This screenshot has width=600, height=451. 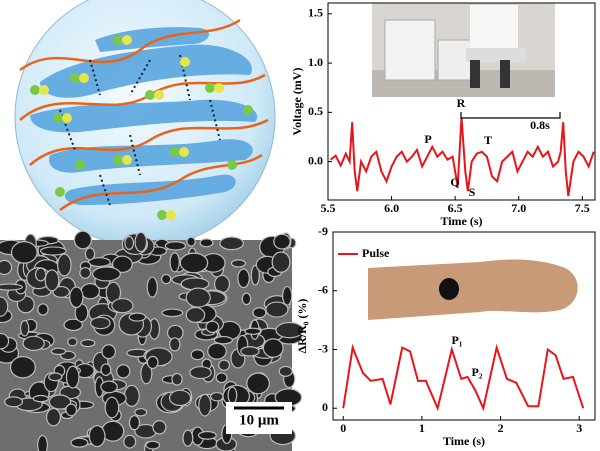 I want to click on x-tick-label: 0, so click(x=343, y=428).